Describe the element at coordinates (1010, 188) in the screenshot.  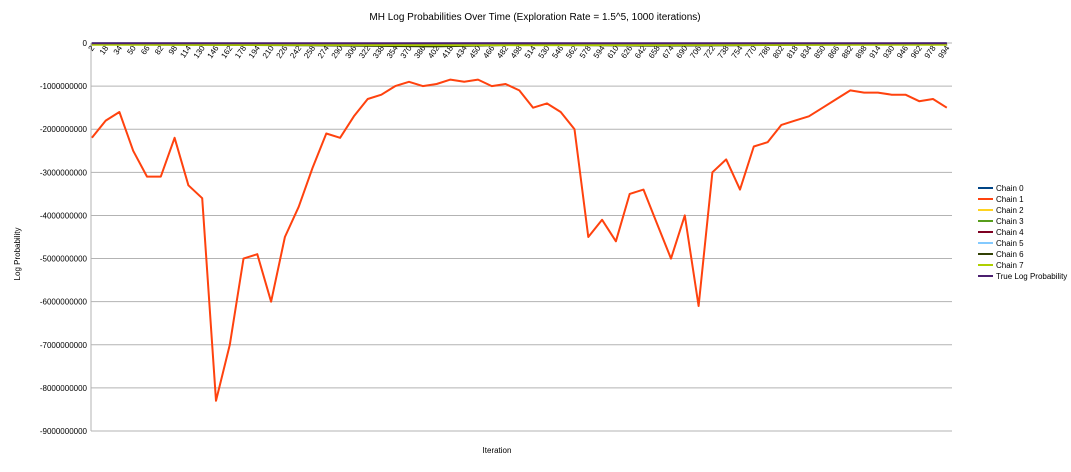
I see `legend-label: Chain 0` at that location.